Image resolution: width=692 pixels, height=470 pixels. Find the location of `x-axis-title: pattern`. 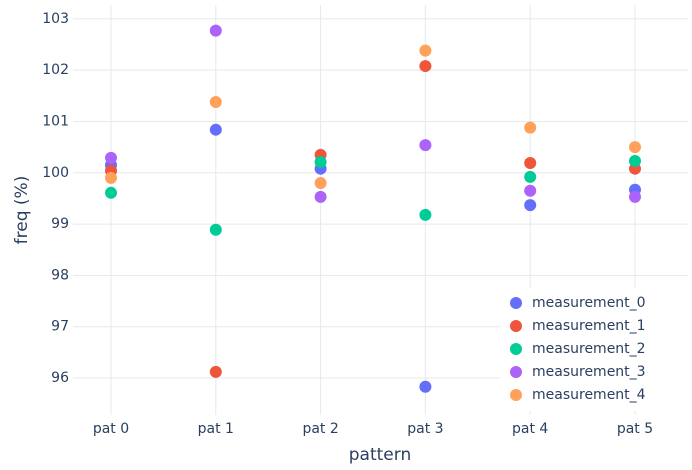

x-axis-title: pattern is located at coordinates (380, 455).